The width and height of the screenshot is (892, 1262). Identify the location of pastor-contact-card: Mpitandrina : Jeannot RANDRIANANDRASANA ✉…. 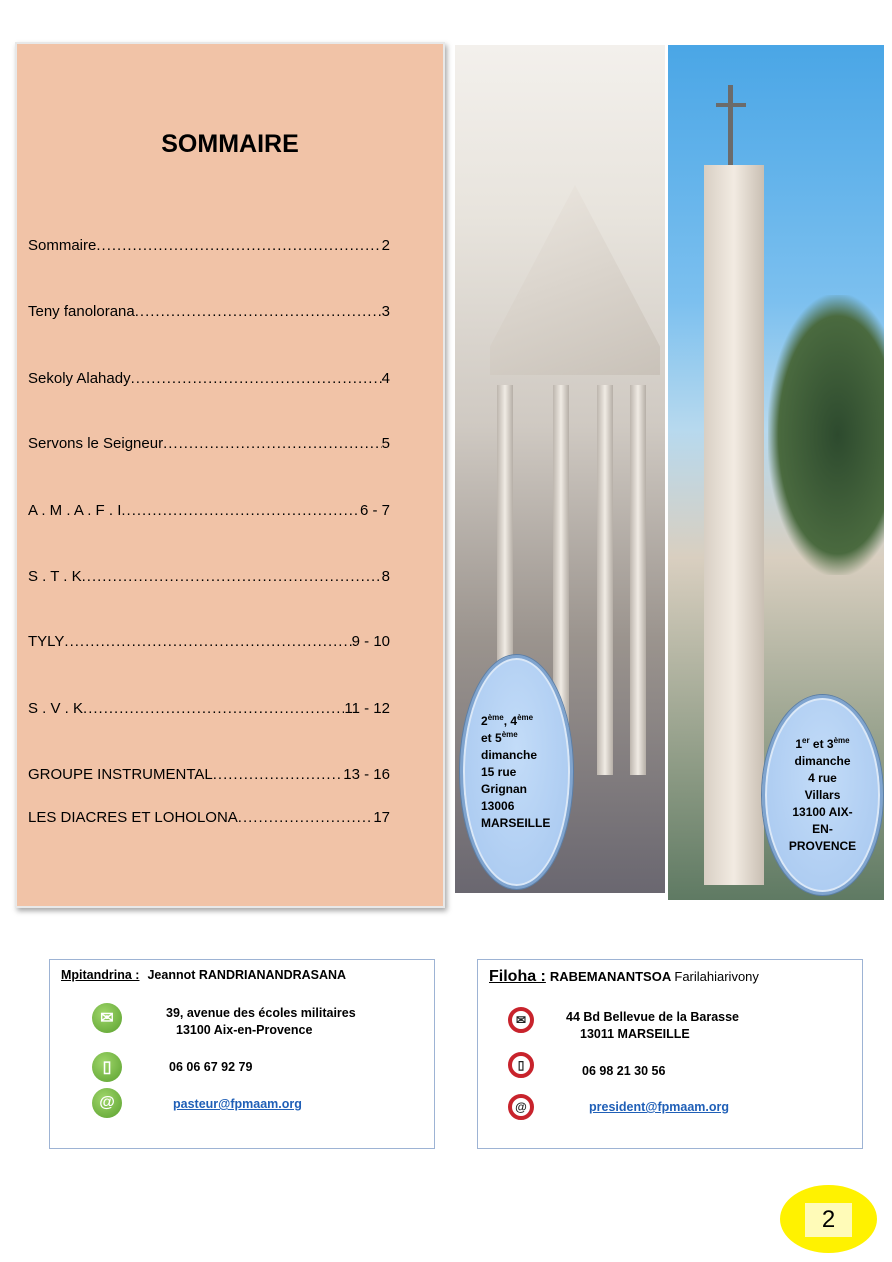
(242, 1054).